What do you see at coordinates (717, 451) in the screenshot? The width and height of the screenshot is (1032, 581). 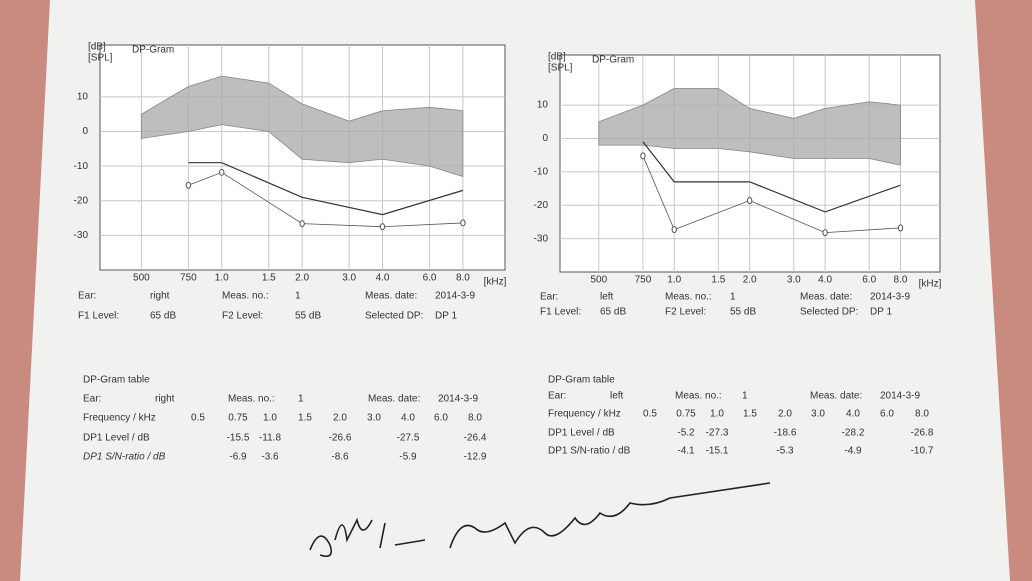 I see `value-cell: -15.1` at bounding box center [717, 451].